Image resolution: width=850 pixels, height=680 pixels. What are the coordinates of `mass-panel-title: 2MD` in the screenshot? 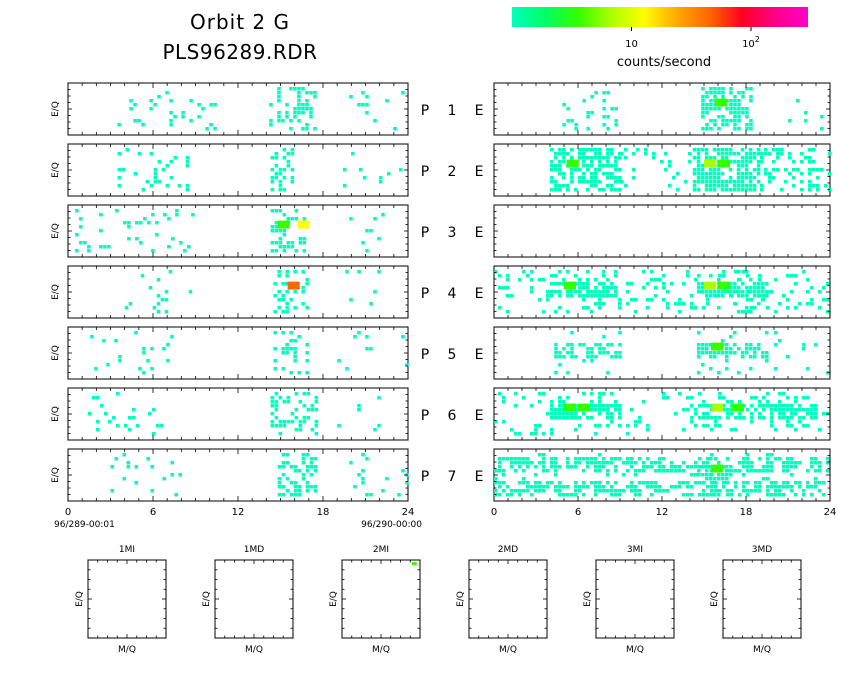 It's located at (508, 550).